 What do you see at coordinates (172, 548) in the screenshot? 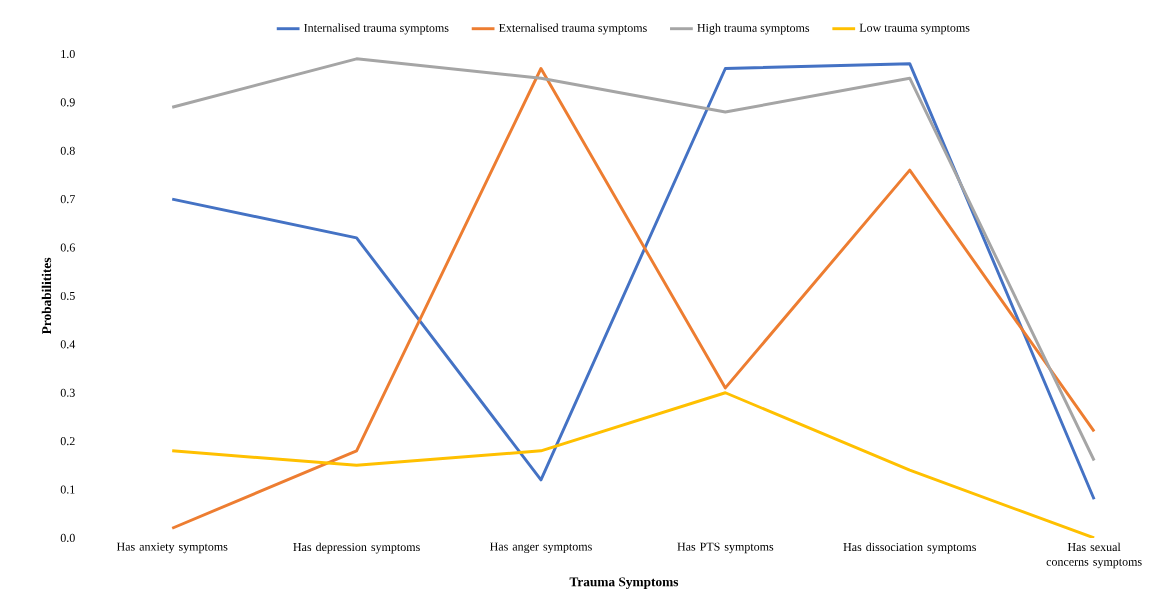
I see `x-tick-label: Has anxiety symptoms` at bounding box center [172, 548].